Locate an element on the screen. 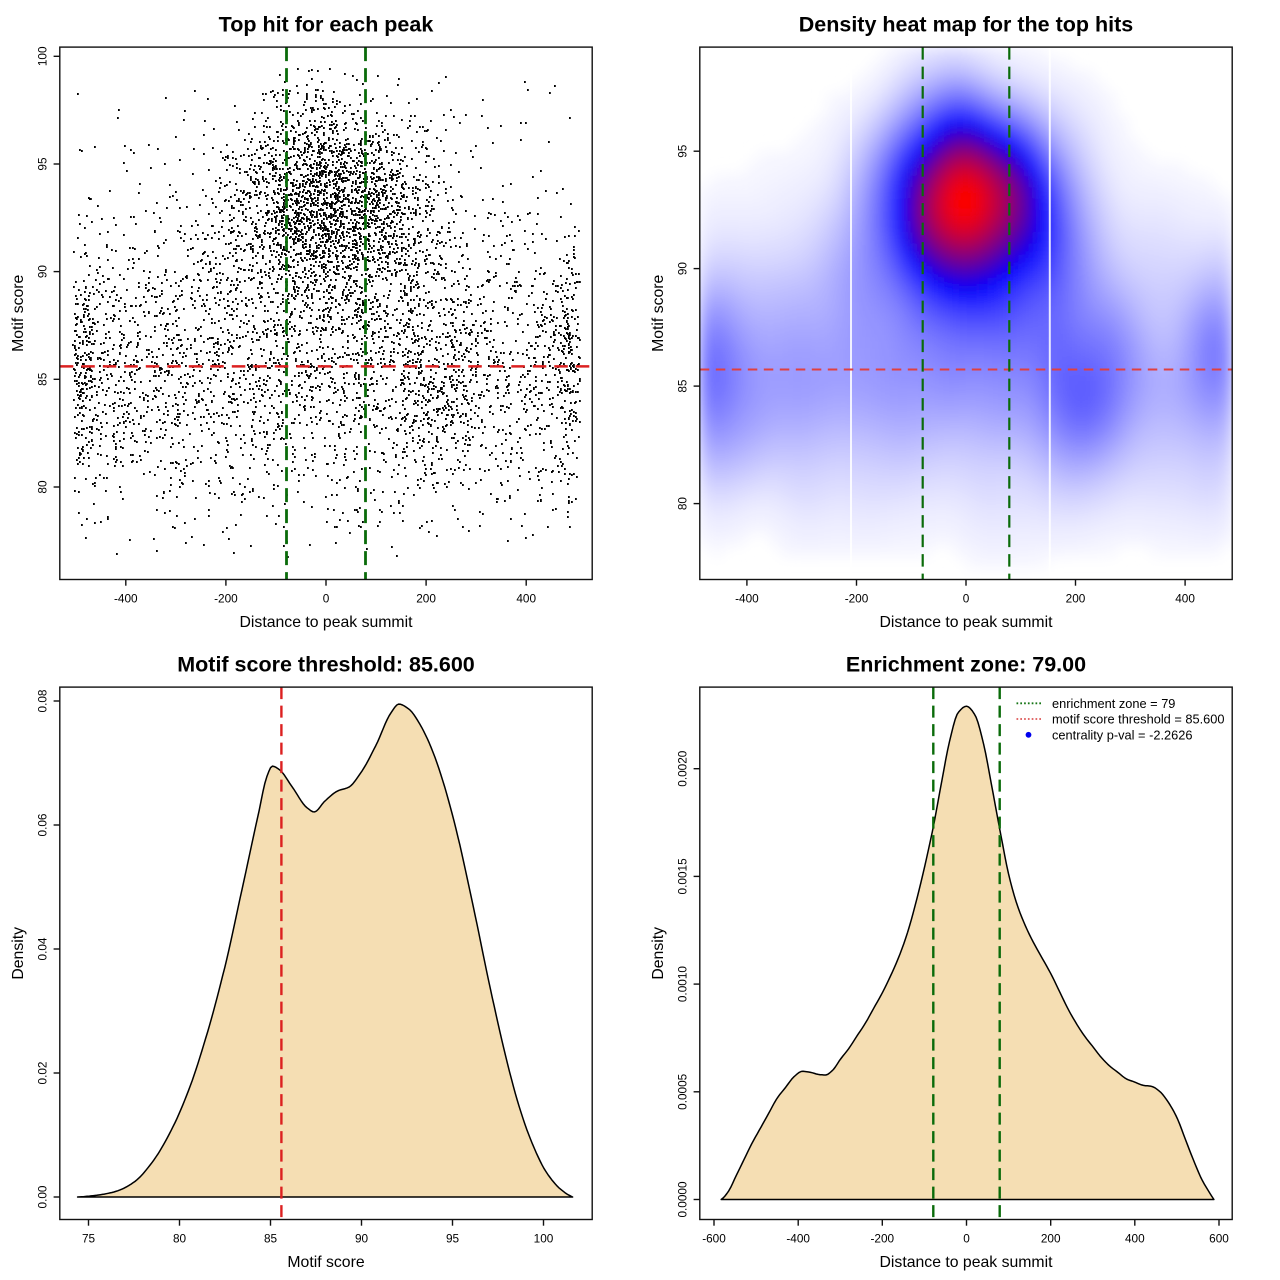  svg-text: 75 is located at coordinates (89, 1239).